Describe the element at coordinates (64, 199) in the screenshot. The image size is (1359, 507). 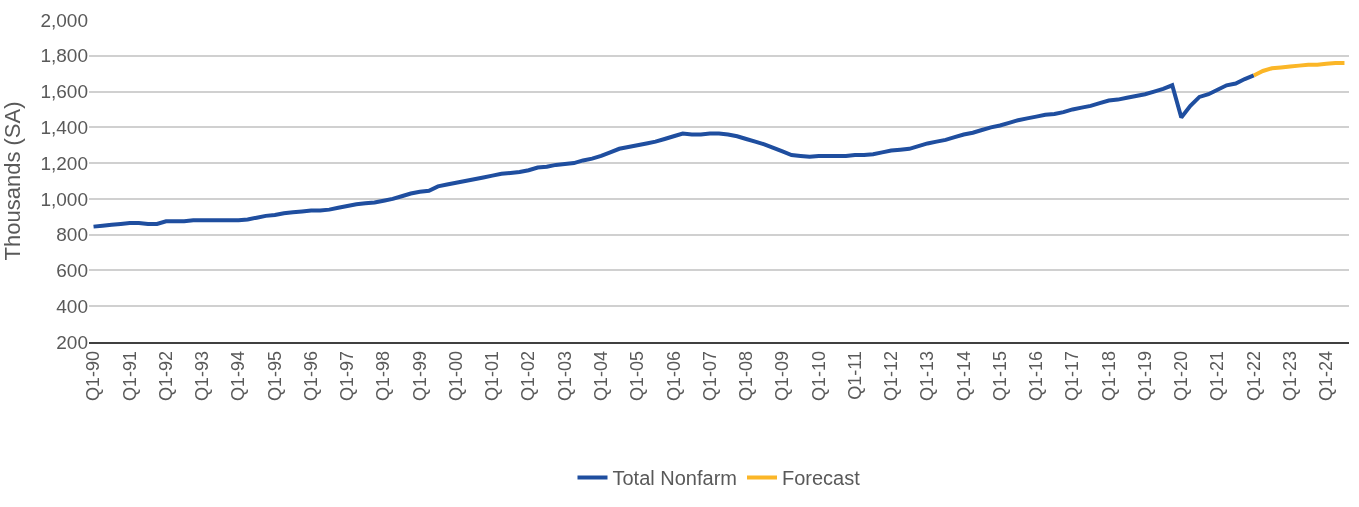
I see `y-tick-label: 1,000` at that location.